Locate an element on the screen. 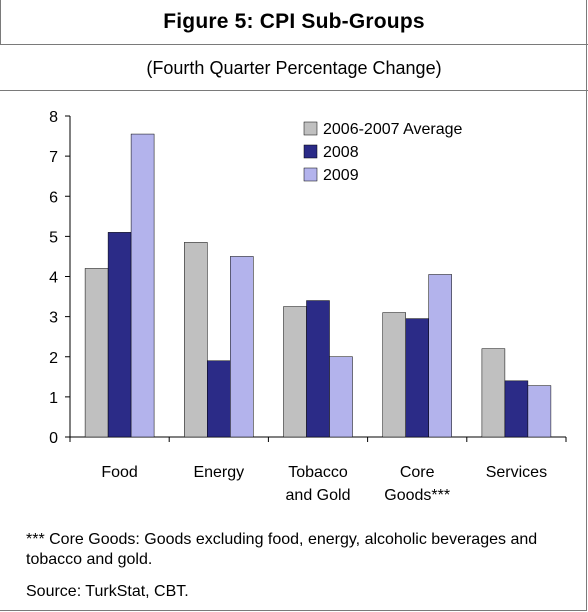  legend-label: 2006-2007 Average is located at coordinates (392, 129).